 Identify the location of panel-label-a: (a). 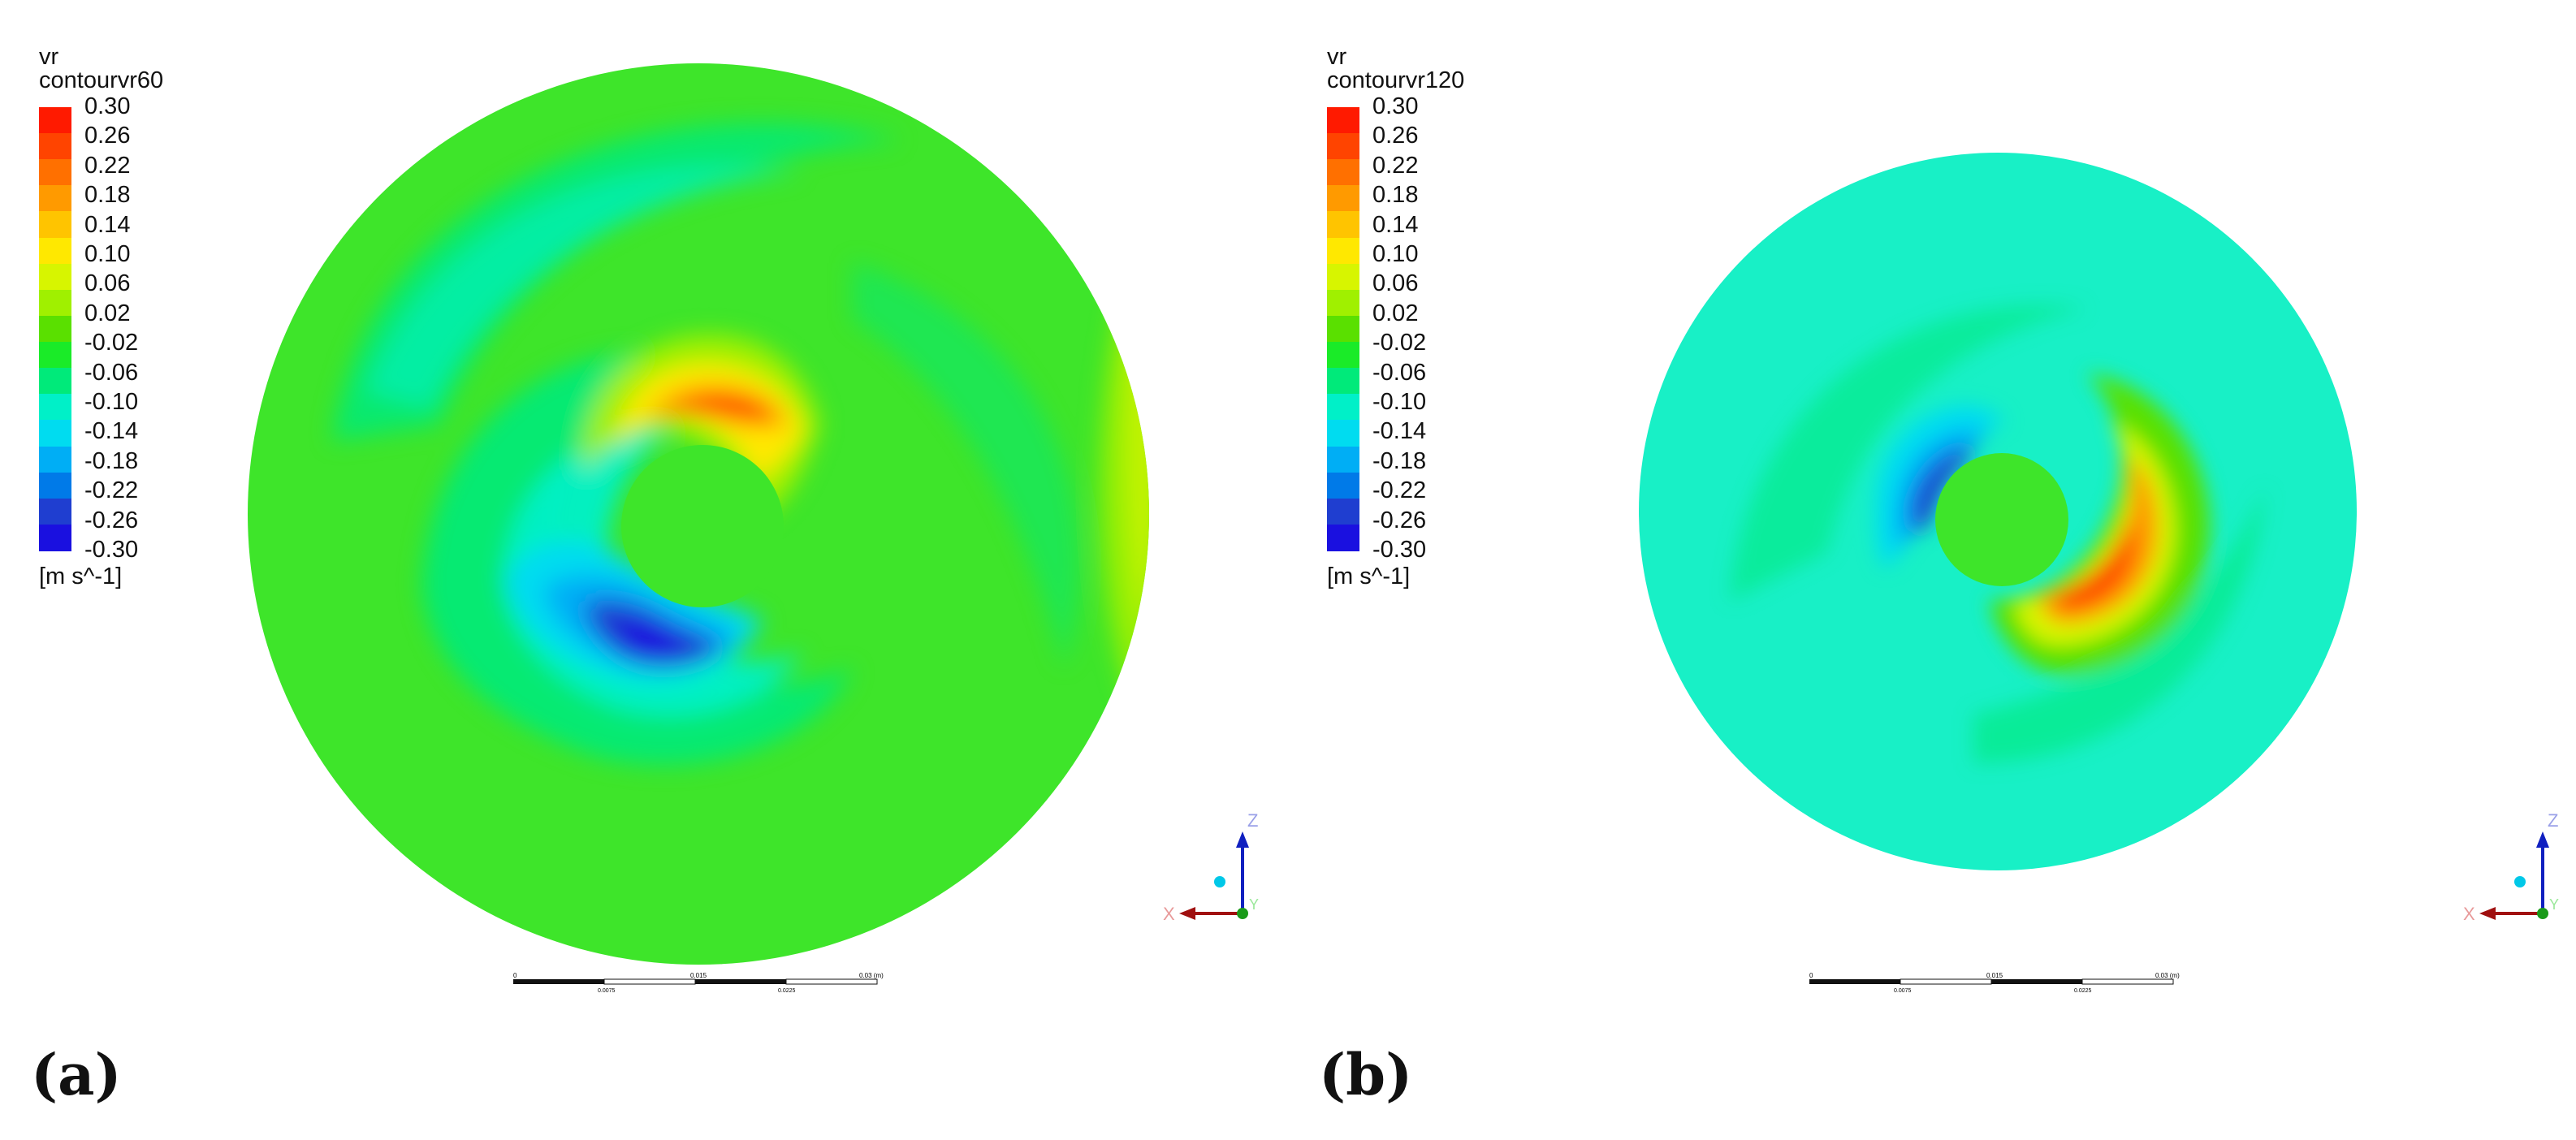
(77, 1074).